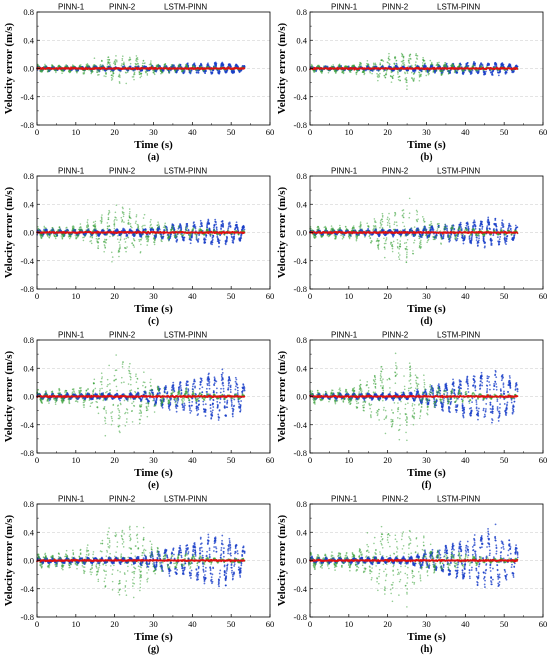 Image resolution: width=550 pixels, height=666 pixels. I want to click on y-tick-label: -0.8, so click(27, 125).